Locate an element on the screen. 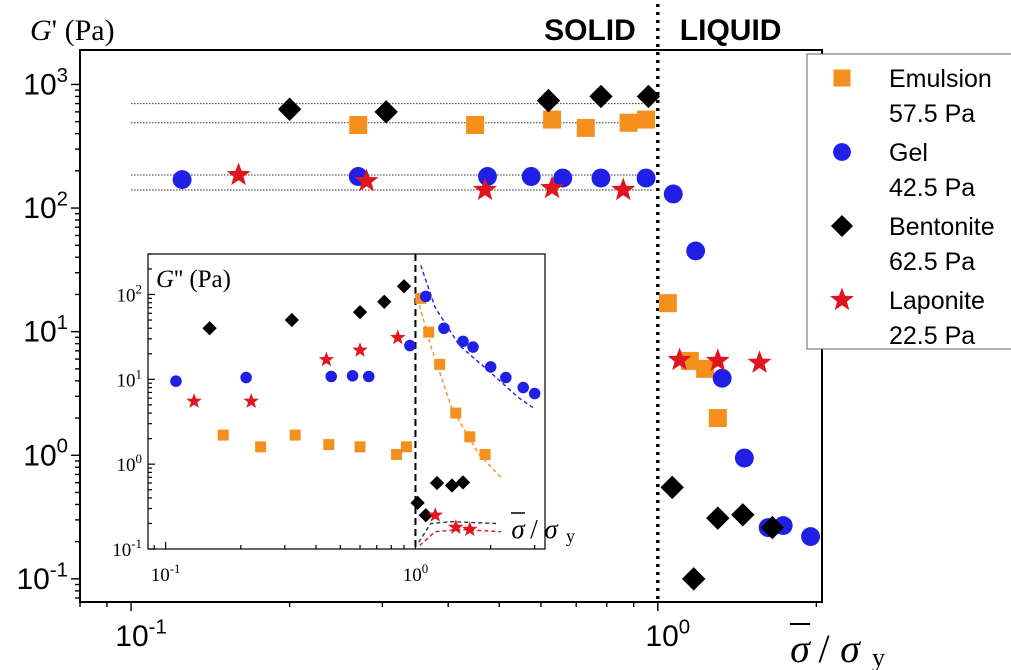  legend-name-laponite: Laponite is located at coordinates (937, 301).